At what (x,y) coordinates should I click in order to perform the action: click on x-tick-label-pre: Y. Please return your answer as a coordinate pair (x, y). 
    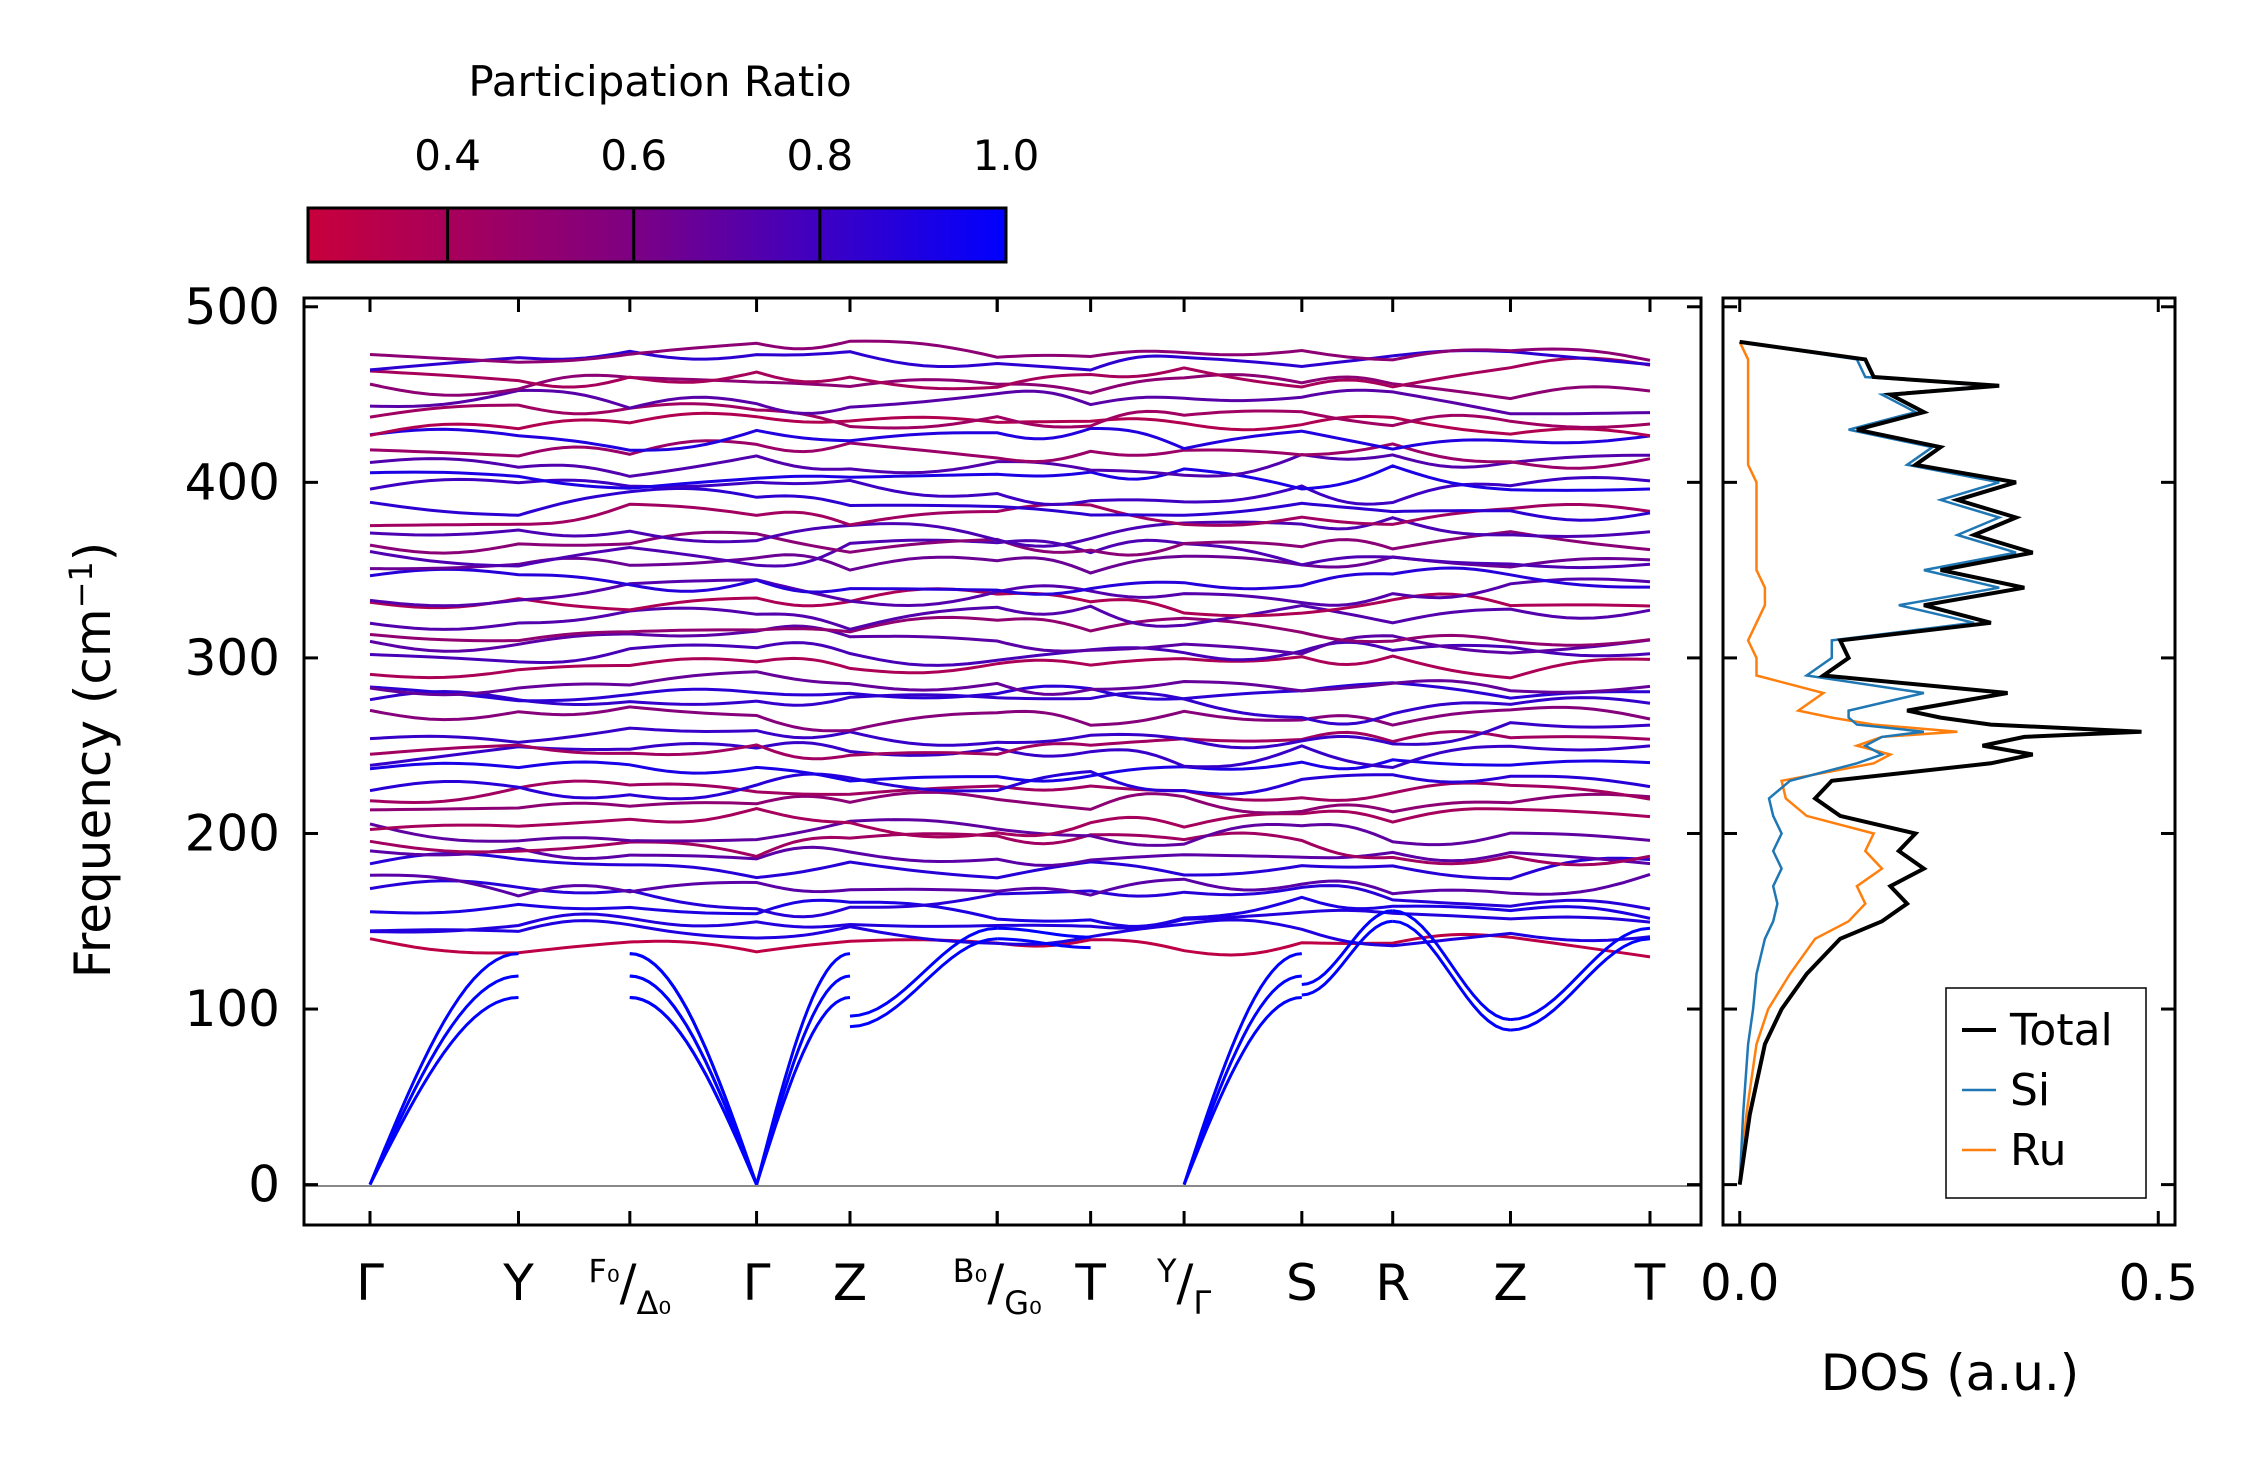
    Looking at the image, I should click on (1166, 1271).